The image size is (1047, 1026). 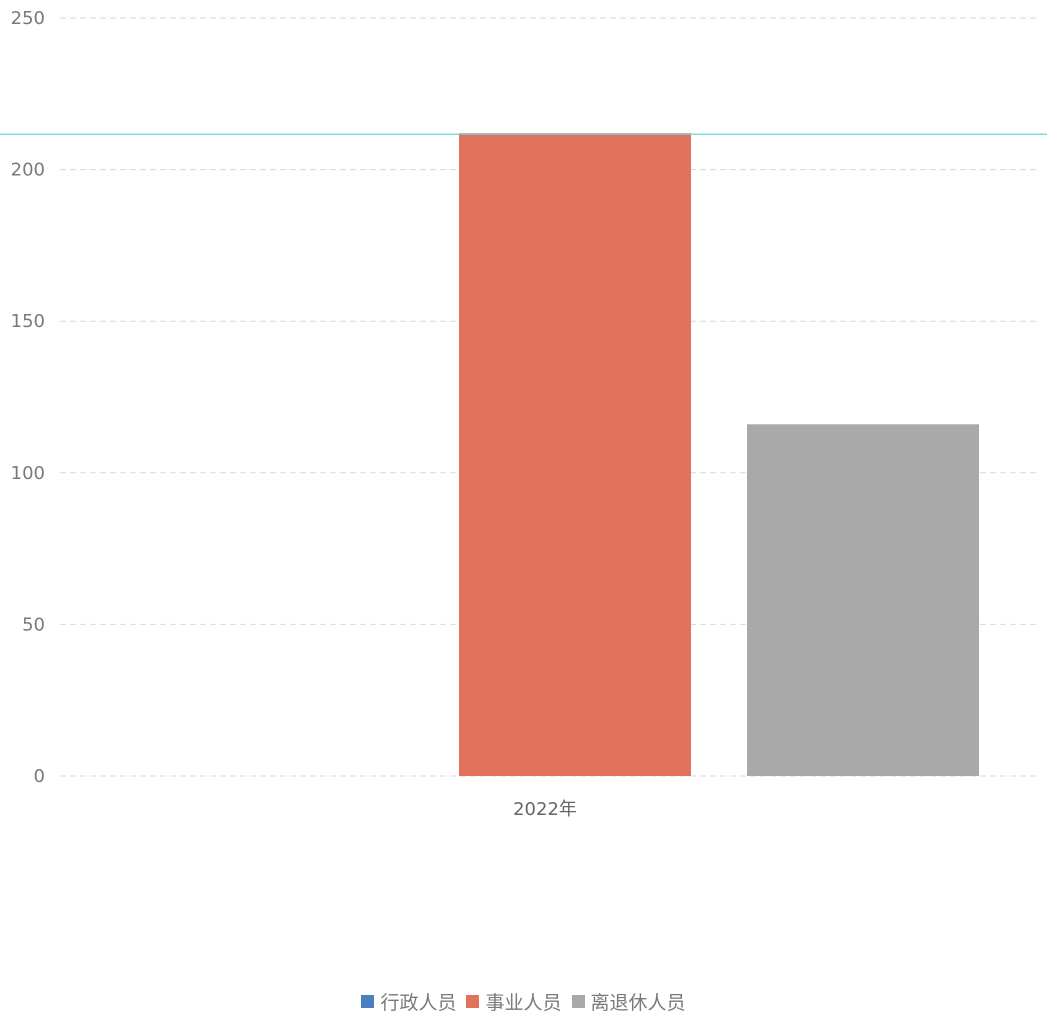 I want to click on y-axis-ticks: 0 50 100 150 200 250, so click(x=28, y=397).